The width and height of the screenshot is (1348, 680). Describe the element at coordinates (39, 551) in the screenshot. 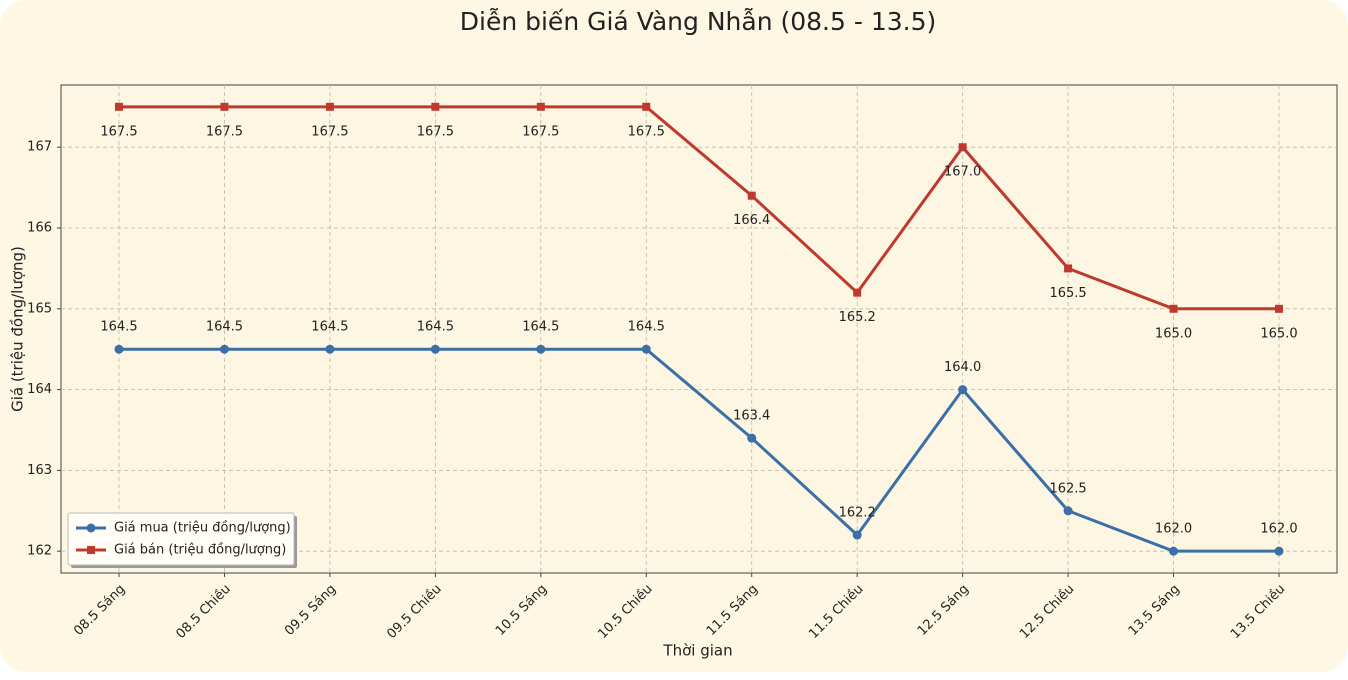

I see `y-tick-label: 162` at that location.